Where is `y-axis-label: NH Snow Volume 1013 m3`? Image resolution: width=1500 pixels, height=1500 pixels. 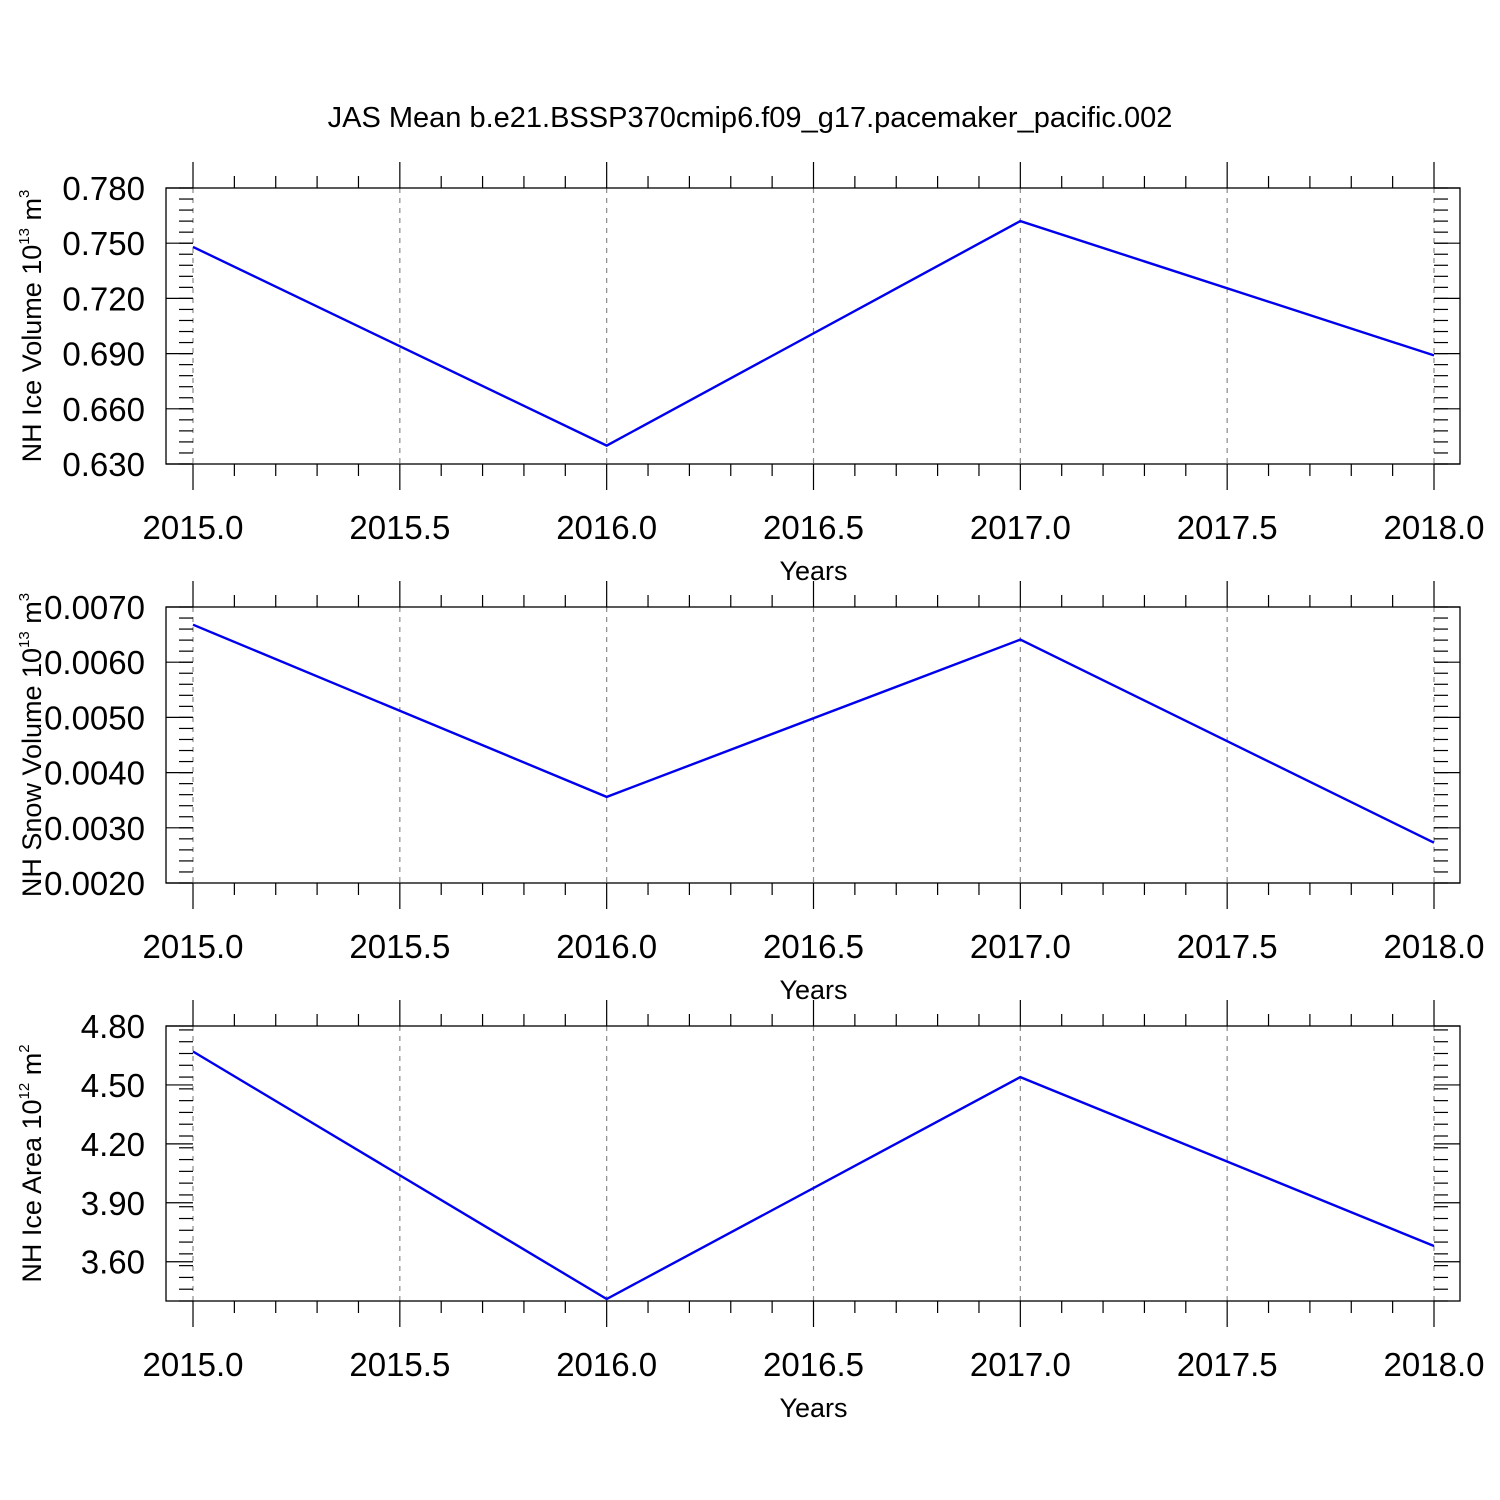
y-axis-label: NH Snow Volume 1013 m3 is located at coordinates (31, 745).